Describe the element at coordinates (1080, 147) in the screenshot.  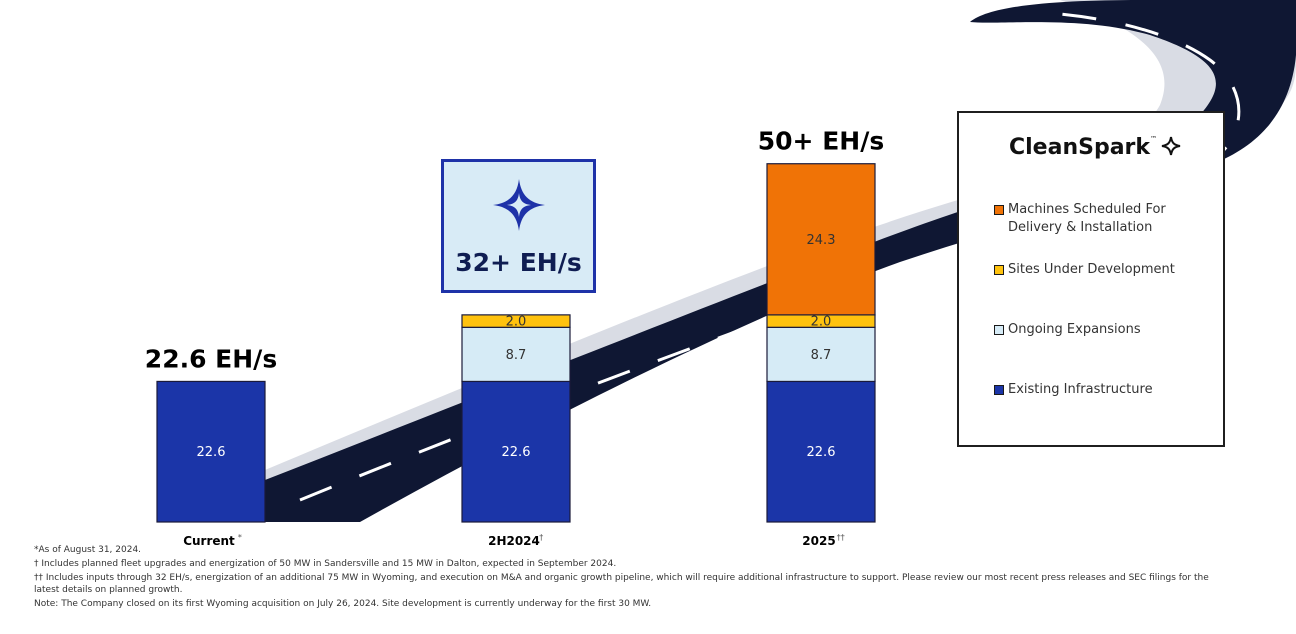
I see `brand-name: CleanSpark` at that location.